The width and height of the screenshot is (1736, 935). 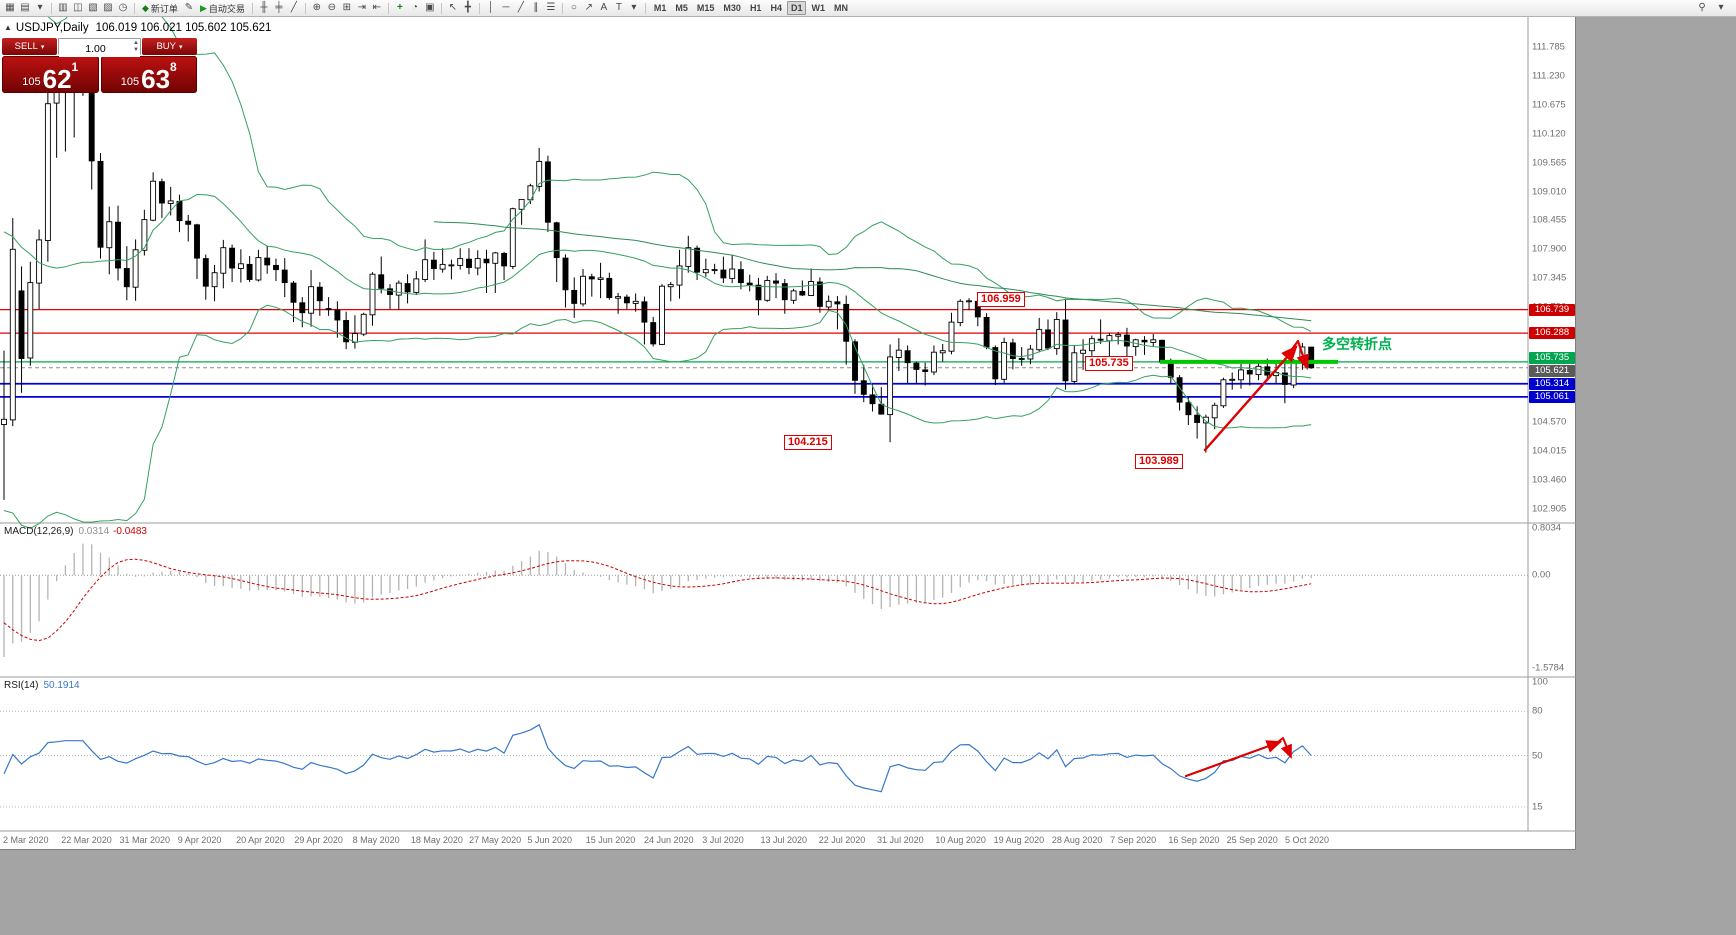 I want to click on sell-price-pip: 1, so click(x=75, y=67).